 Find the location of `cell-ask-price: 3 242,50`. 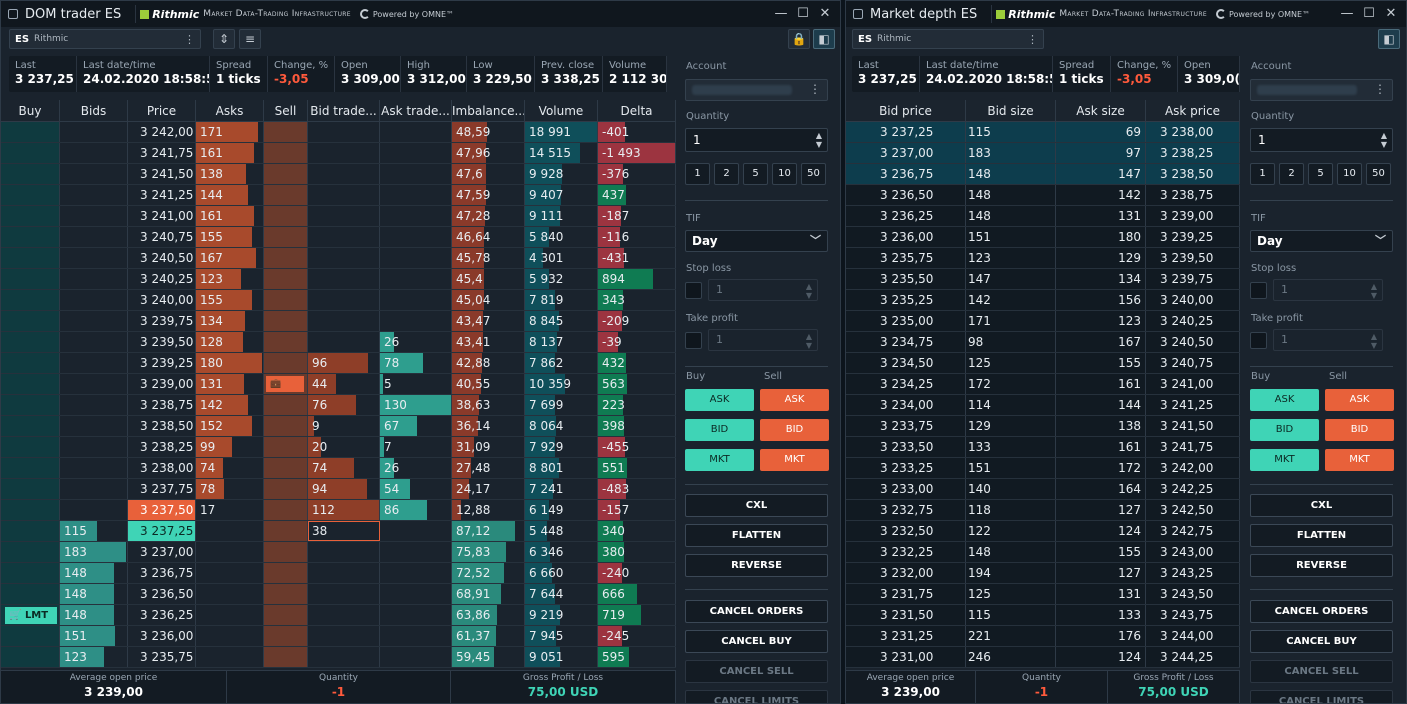

cell-ask-price: 3 242,50 is located at coordinates (1193, 510).